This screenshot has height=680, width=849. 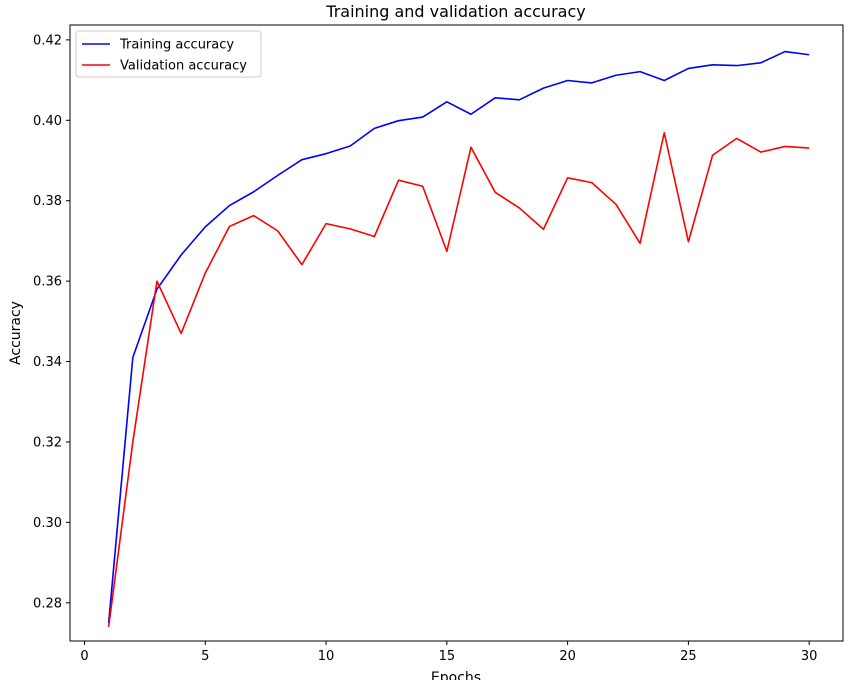 What do you see at coordinates (688, 656) in the screenshot?
I see `x-tick-label: 25` at bounding box center [688, 656].